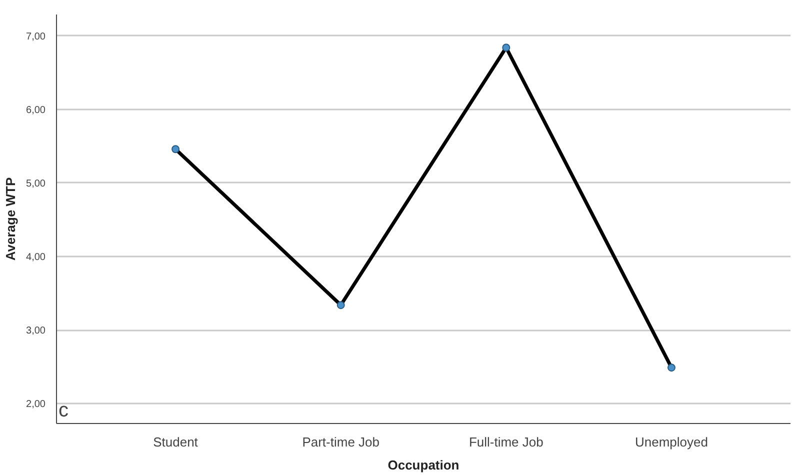  What do you see at coordinates (36, 110) in the screenshot?
I see `y-tick-label: 6,00` at bounding box center [36, 110].